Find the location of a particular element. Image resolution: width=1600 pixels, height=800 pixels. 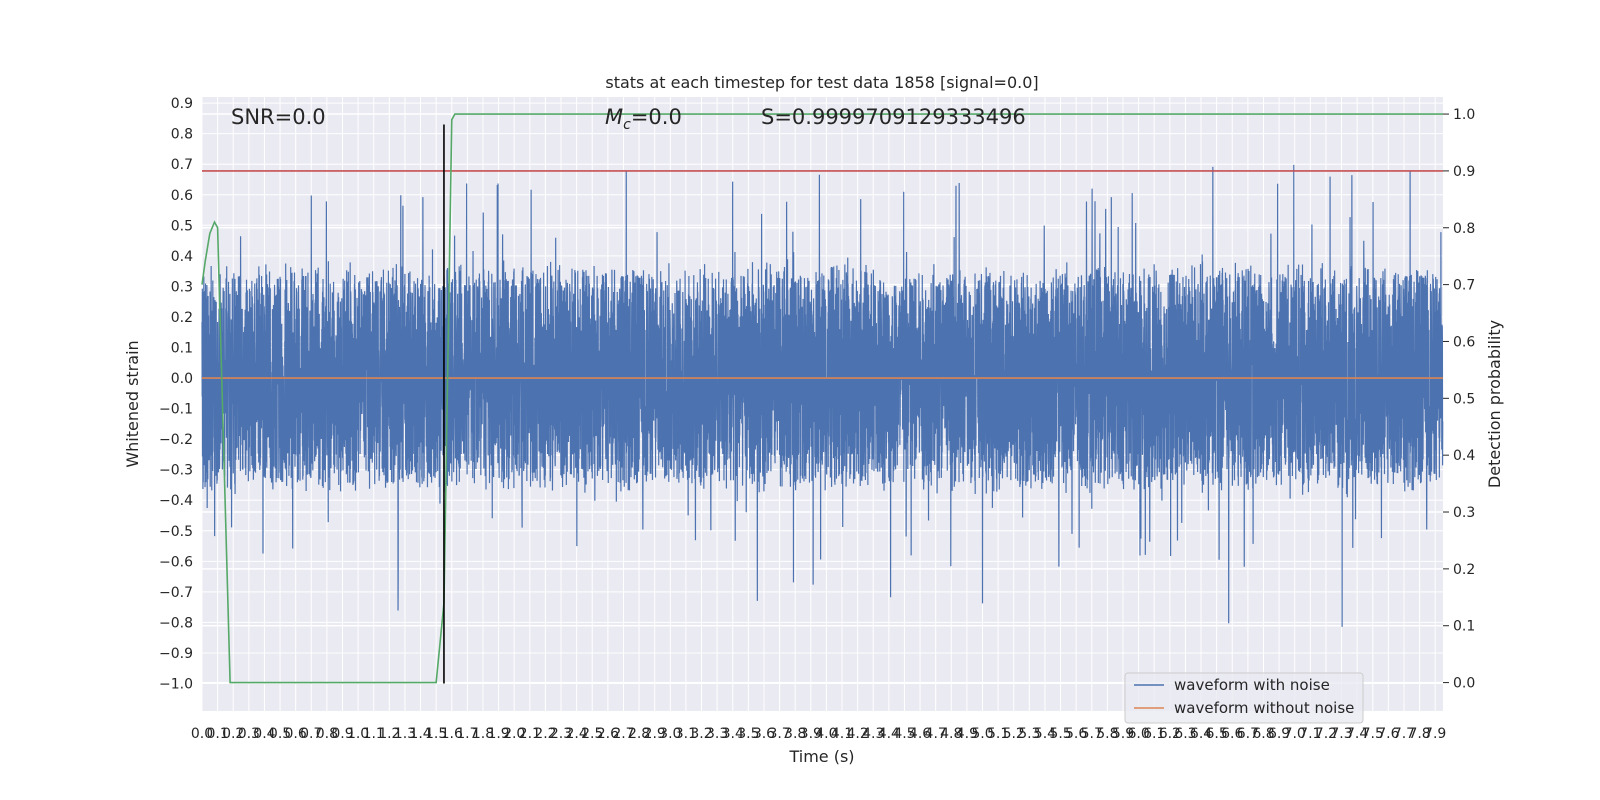

x-tick-label: 1.3 is located at coordinates (405, 734).